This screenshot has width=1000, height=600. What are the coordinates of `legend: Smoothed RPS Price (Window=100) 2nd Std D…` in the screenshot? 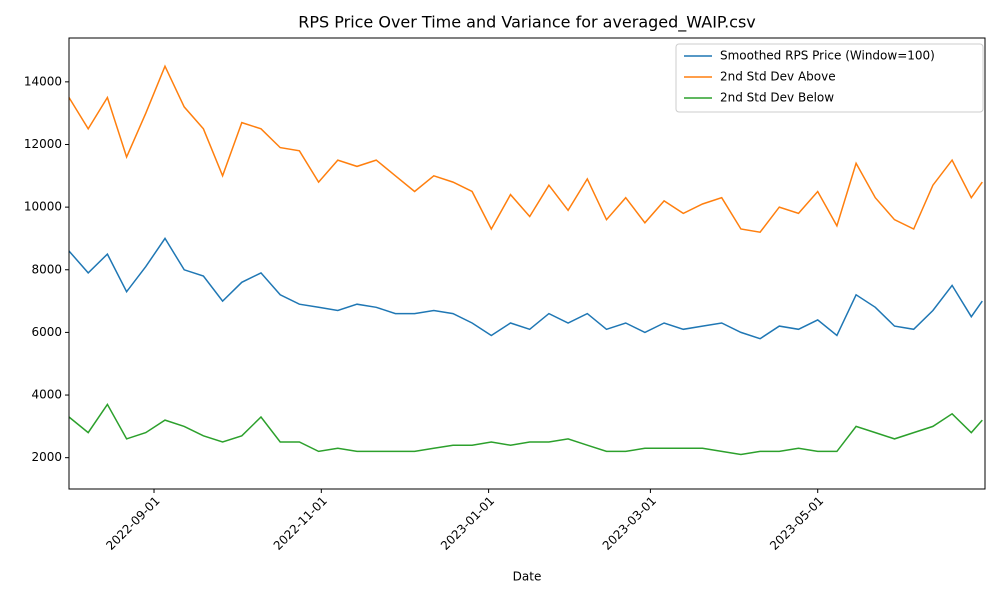 It's located at (829, 78).